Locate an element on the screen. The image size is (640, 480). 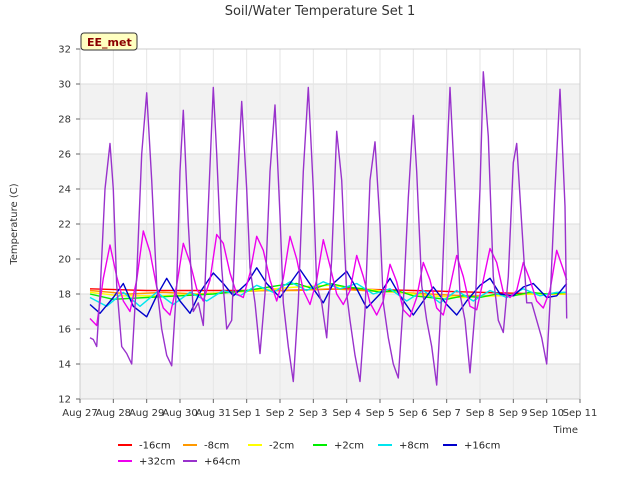
x-tick-label: Sep 2 is located at coordinates (280, 413).